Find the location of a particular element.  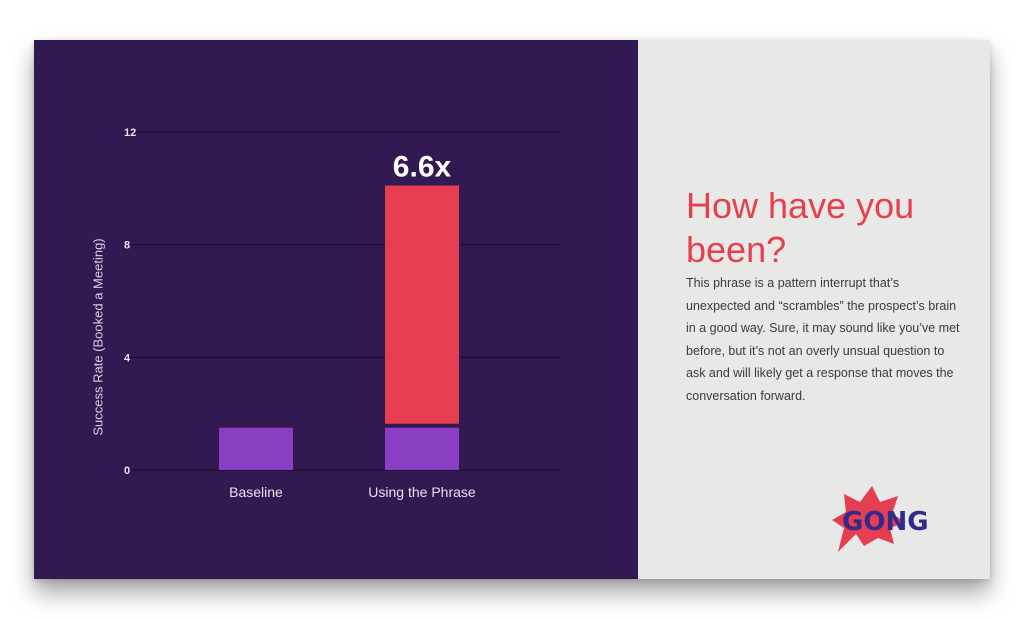

bar-annotation: 6.6x is located at coordinates (422, 167).